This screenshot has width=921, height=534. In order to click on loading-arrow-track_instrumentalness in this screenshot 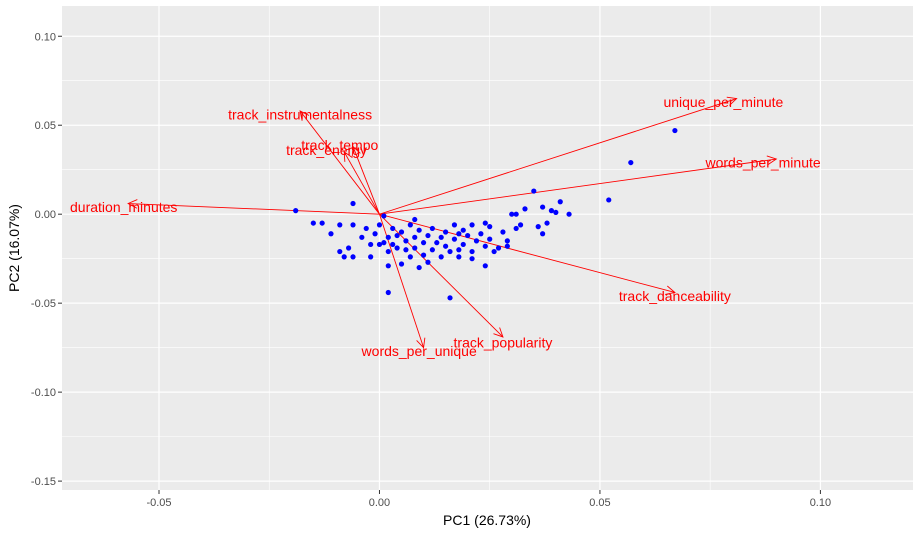, I will do `click(339, 162)`.